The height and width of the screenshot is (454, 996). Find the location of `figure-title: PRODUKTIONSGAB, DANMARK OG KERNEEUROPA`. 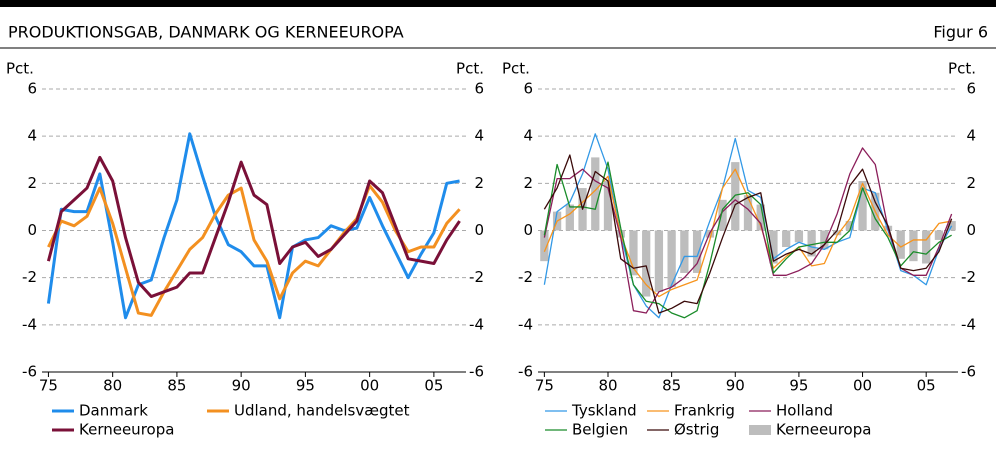

figure-title: PRODUKTIONSGAB, DANMARK OG KERNEEUROPA is located at coordinates (206, 32).